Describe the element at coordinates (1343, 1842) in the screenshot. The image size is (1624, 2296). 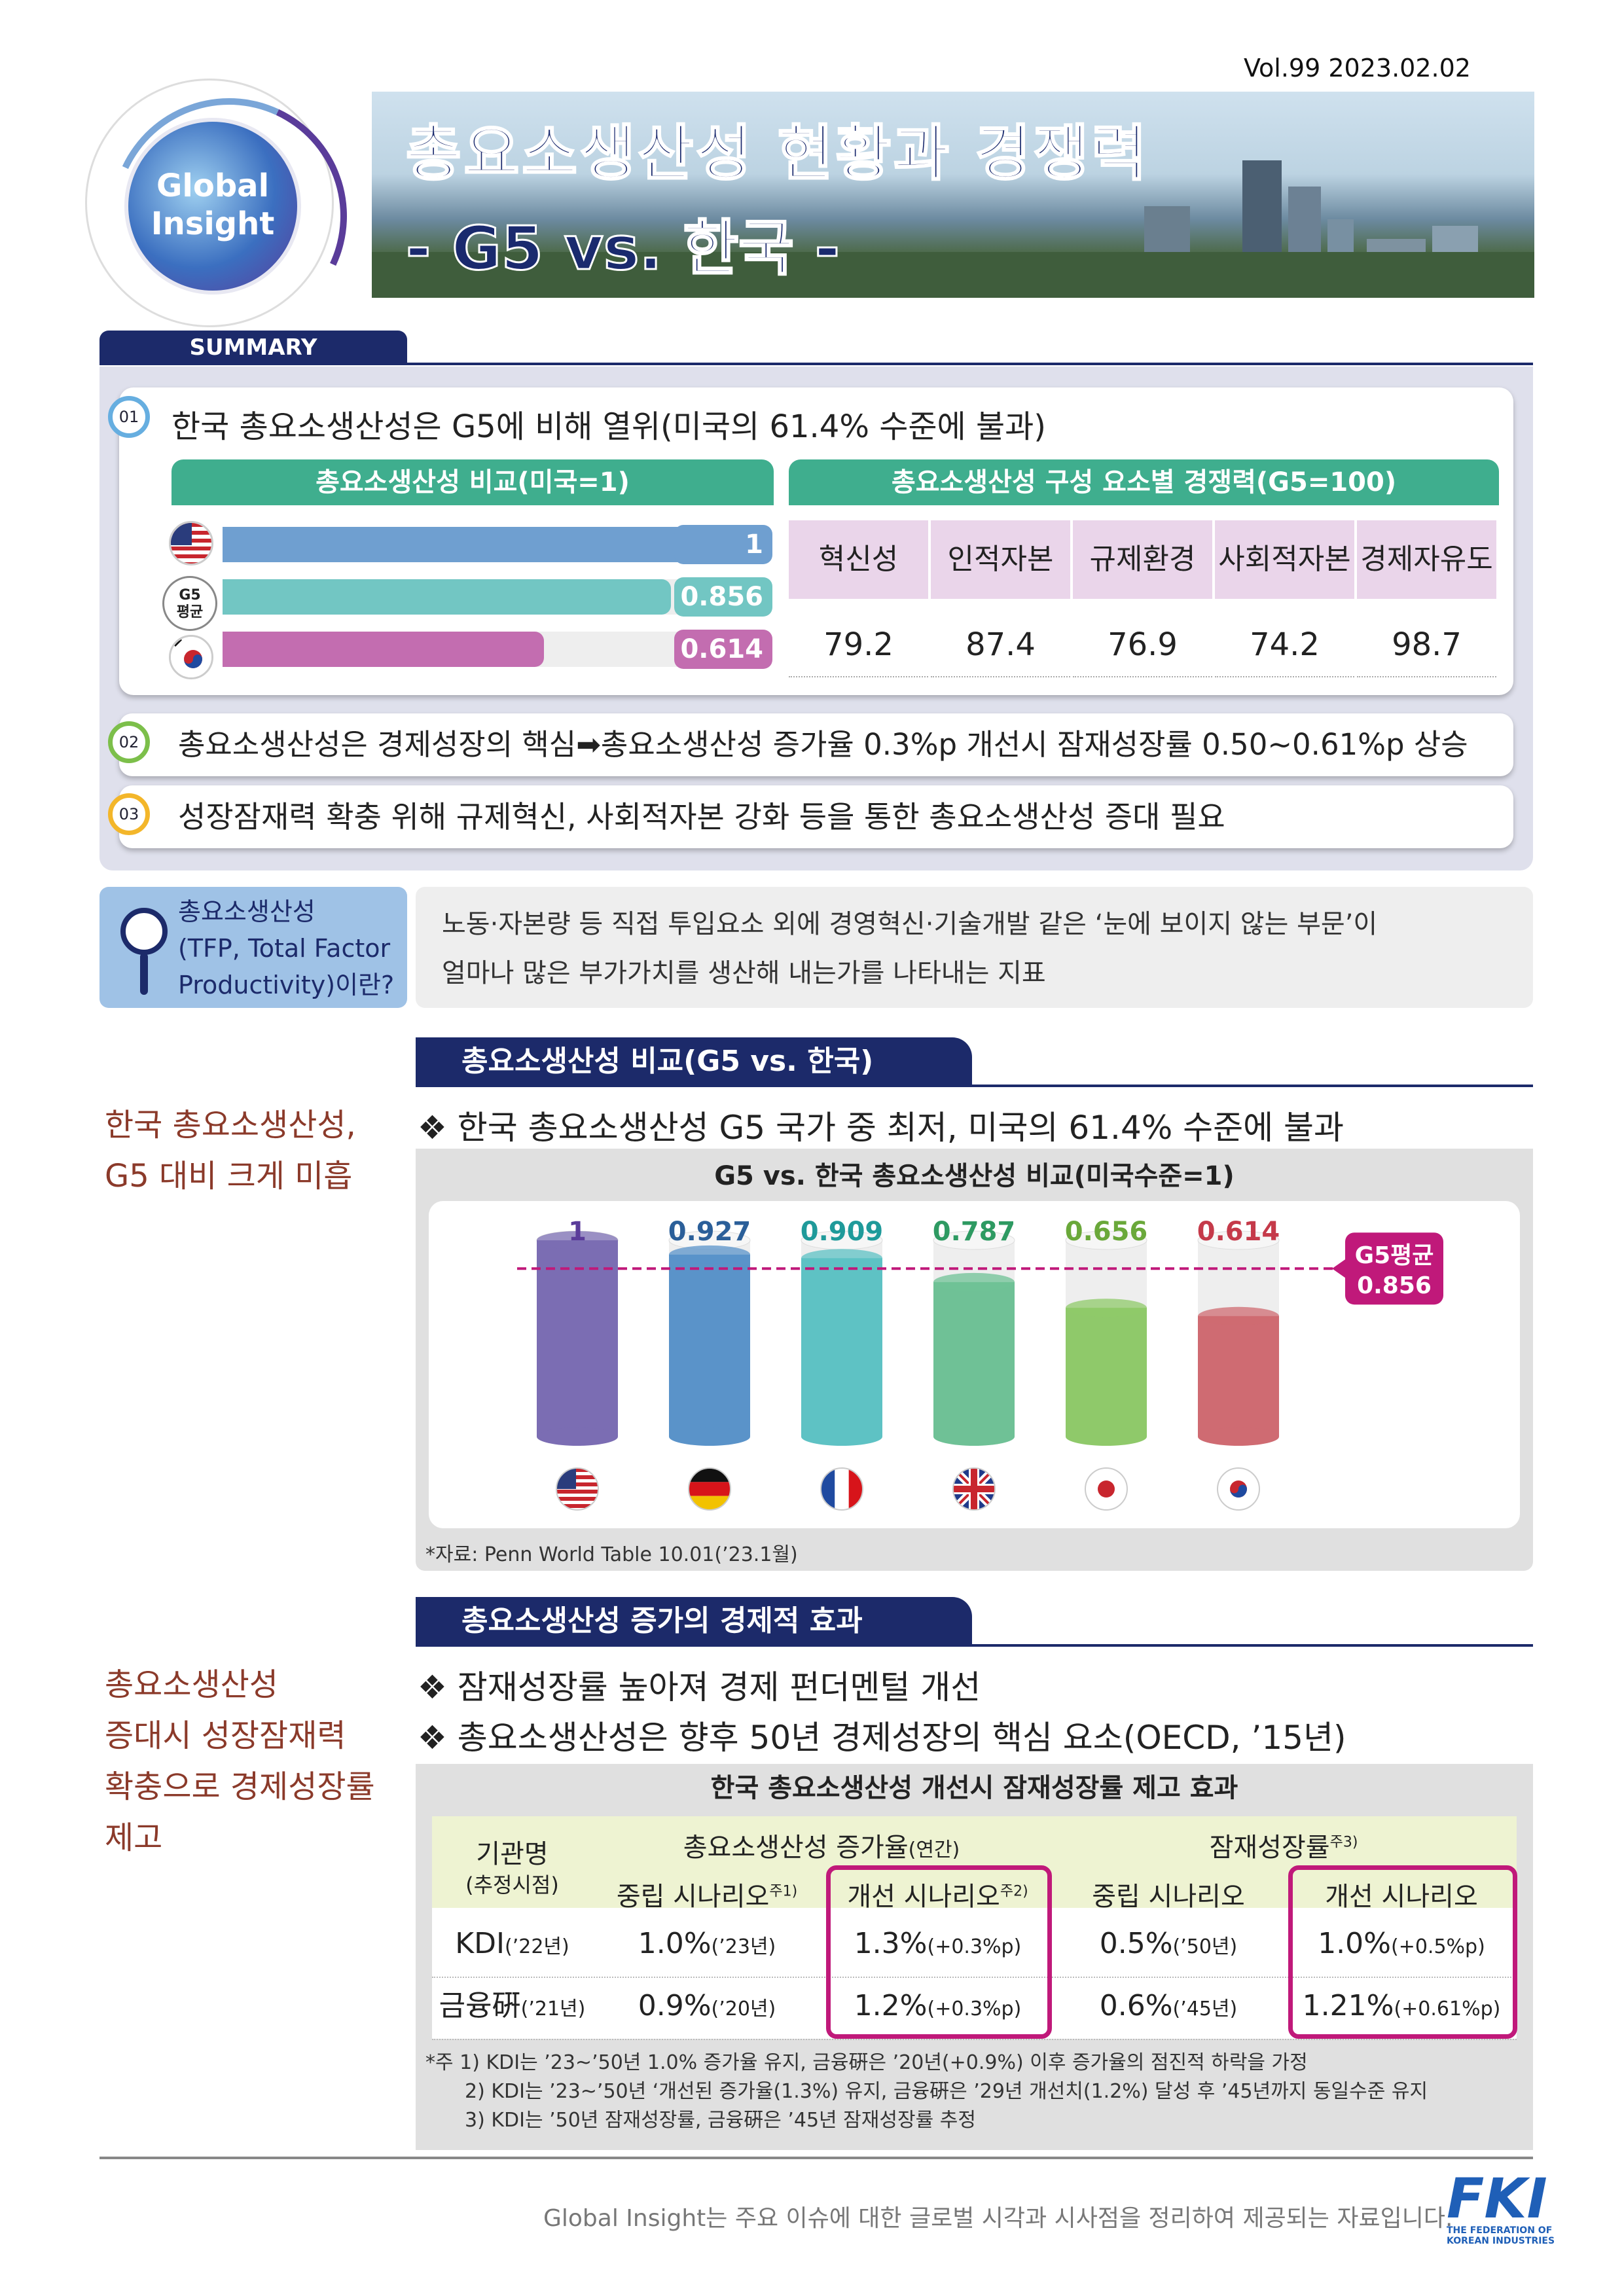
I see `th-potential-sup: 주3)` at that location.